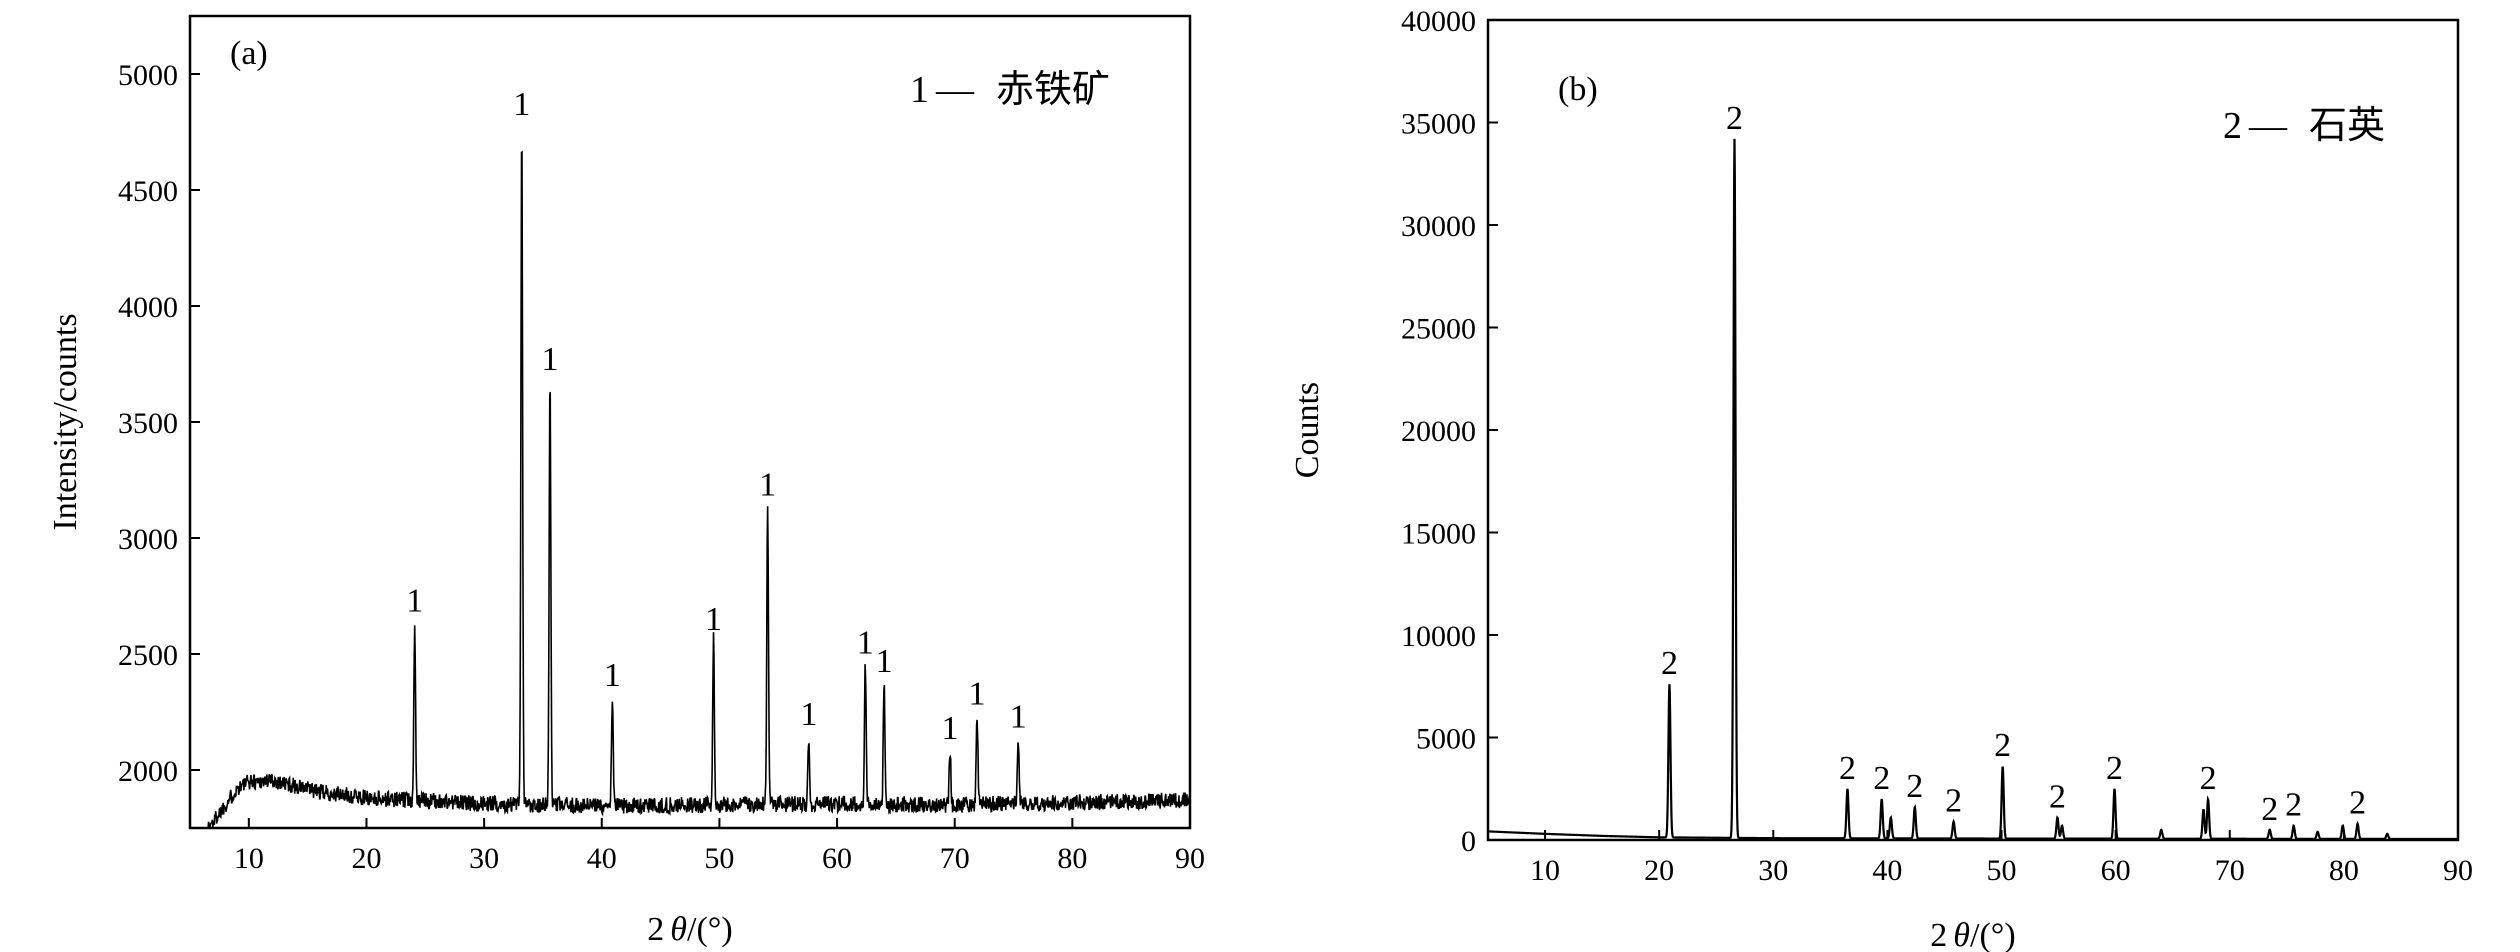 Image resolution: width=2520 pixels, height=952 pixels. I want to click on panel-a-x-axis-title-base: 2, so click(655, 929).